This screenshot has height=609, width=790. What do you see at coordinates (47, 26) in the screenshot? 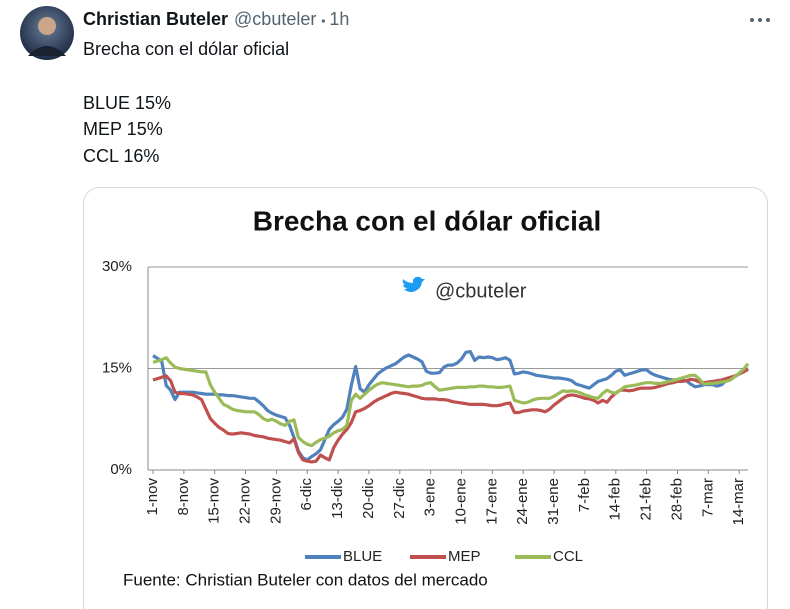
I see `avatar-face` at bounding box center [47, 26].